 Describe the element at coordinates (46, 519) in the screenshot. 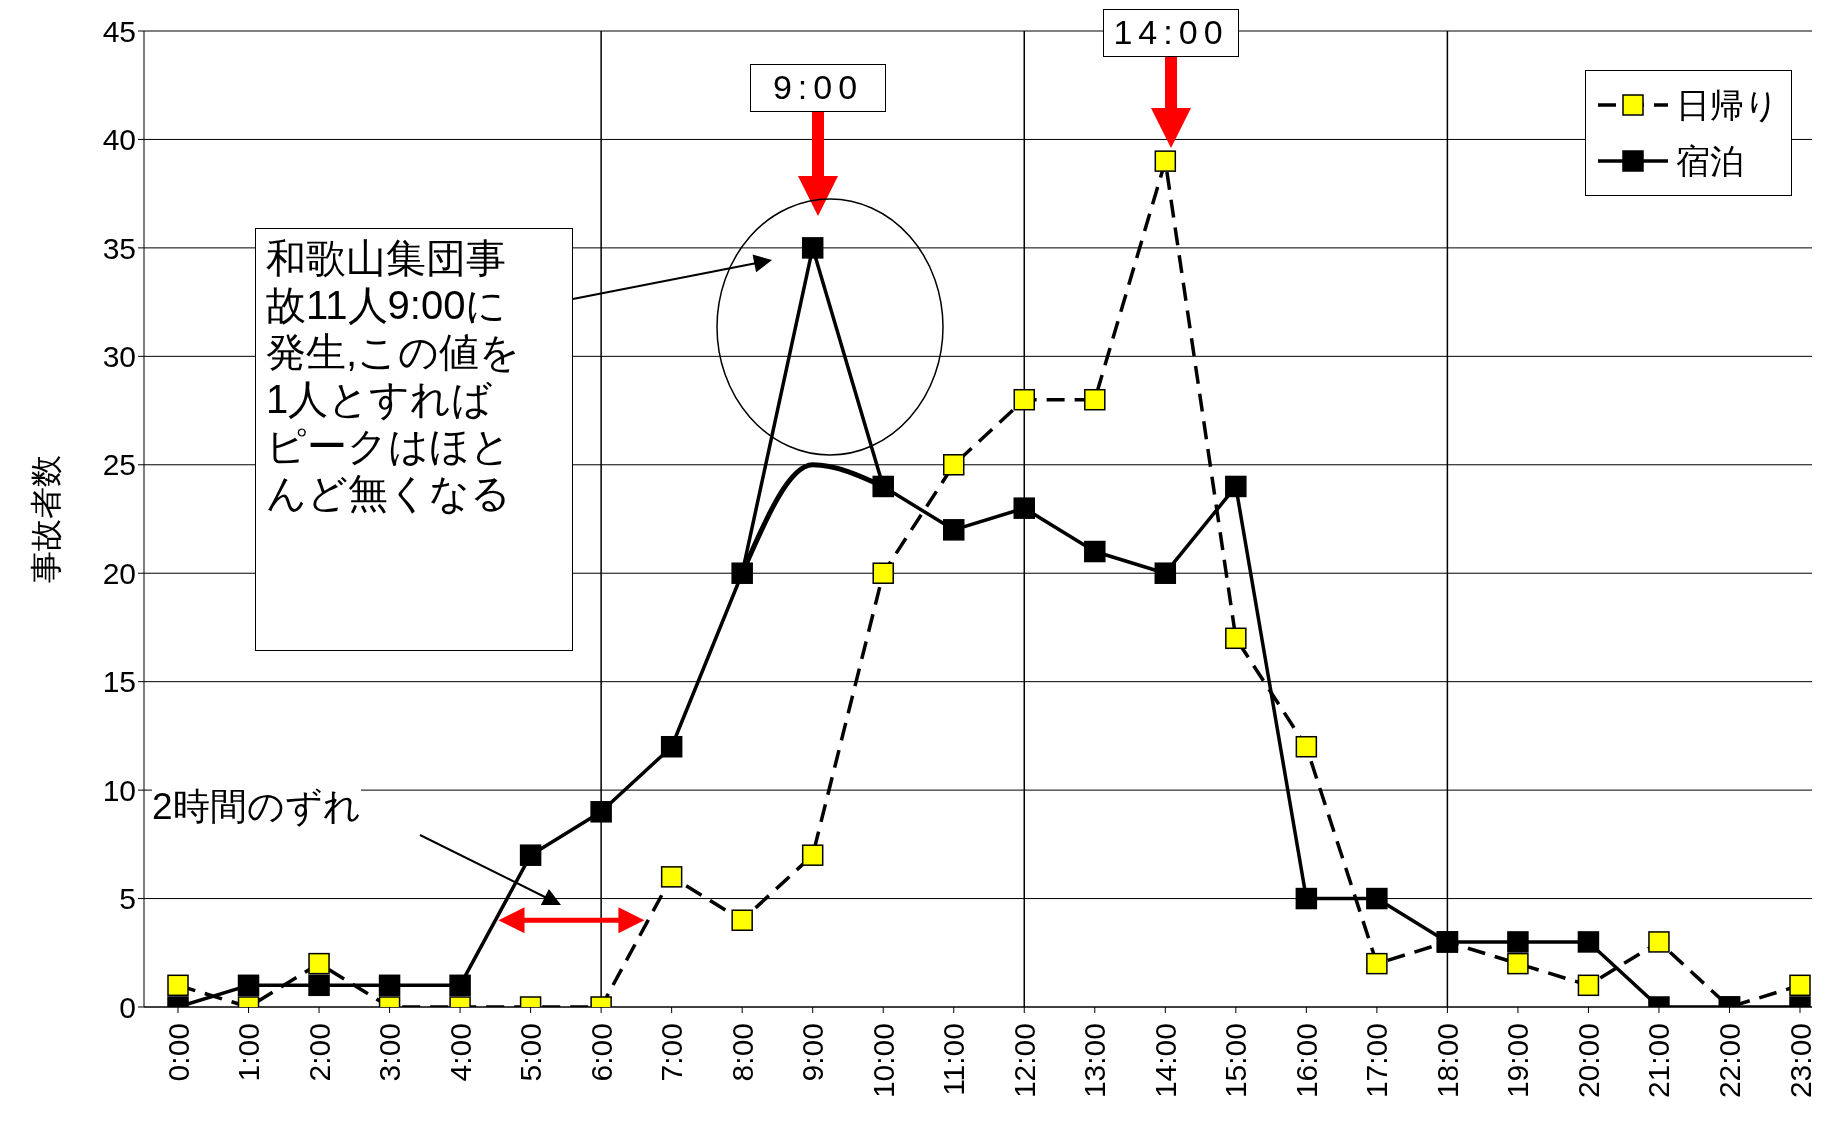

I see `y-axis-title: 事故者数` at that location.